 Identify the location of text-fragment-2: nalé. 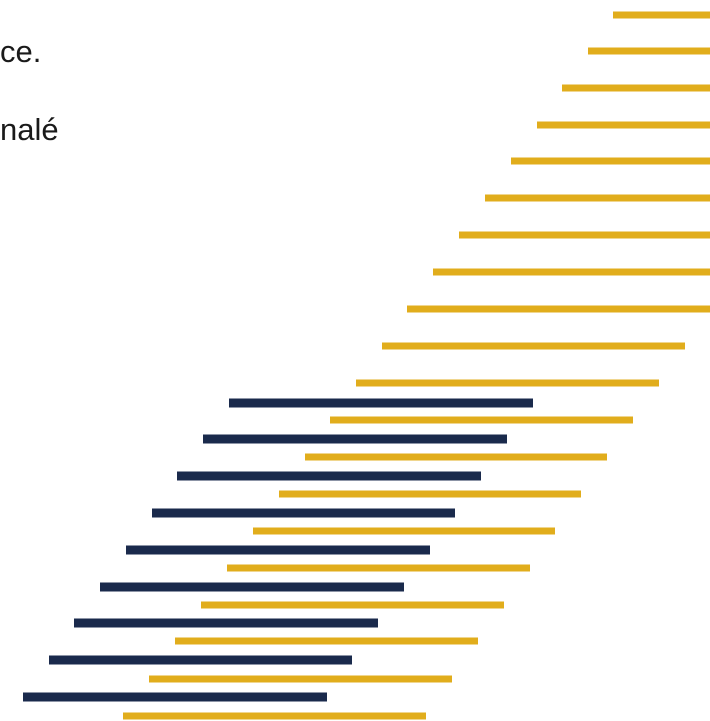
(29, 129).